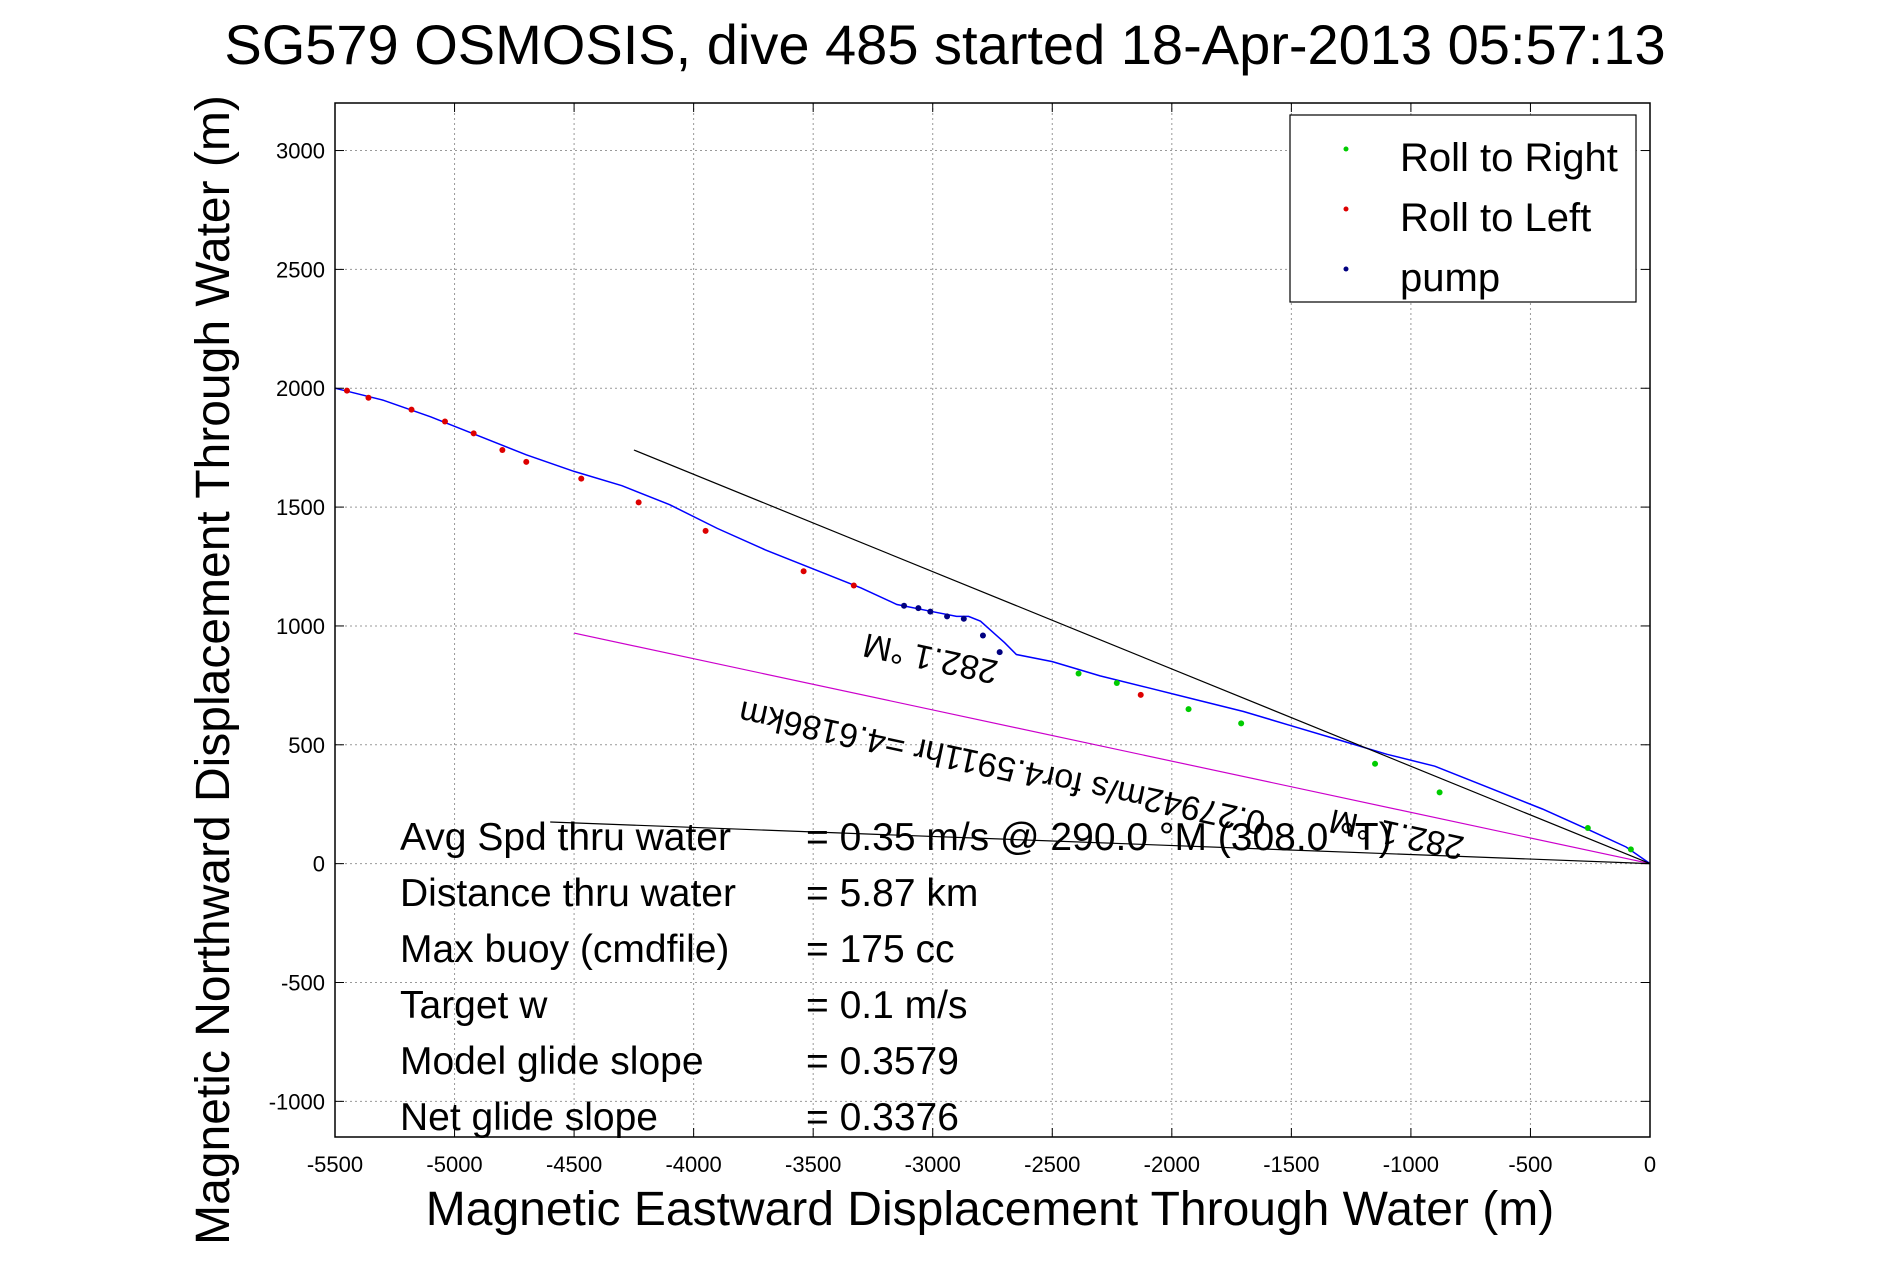 This screenshot has width=1891, height=1262. Describe the element at coordinates (300, 388) in the screenshot. I see `y-tick-label: 2000` at that location.